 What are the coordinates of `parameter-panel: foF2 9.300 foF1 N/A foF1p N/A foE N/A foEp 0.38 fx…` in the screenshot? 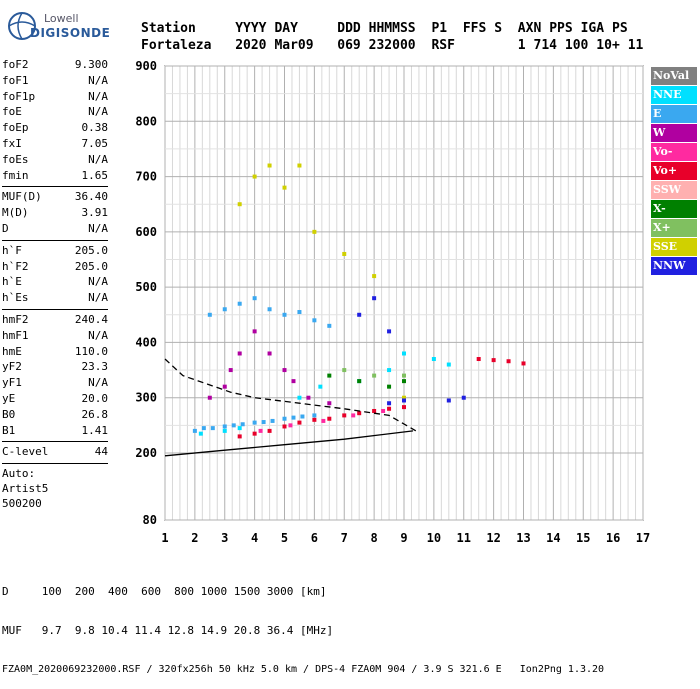 It's located at (55, 285).